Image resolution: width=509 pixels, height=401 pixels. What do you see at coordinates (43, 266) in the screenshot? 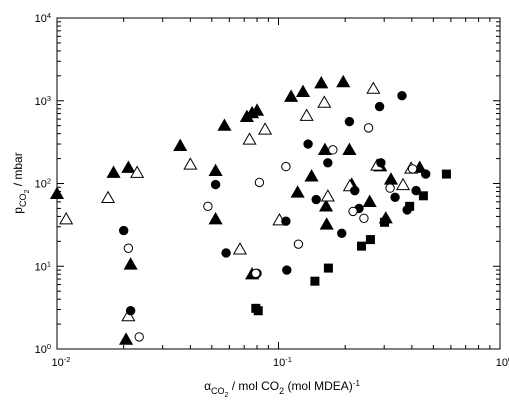
I see `y-tick-label: 10¹` at bounding box center [43, 266].